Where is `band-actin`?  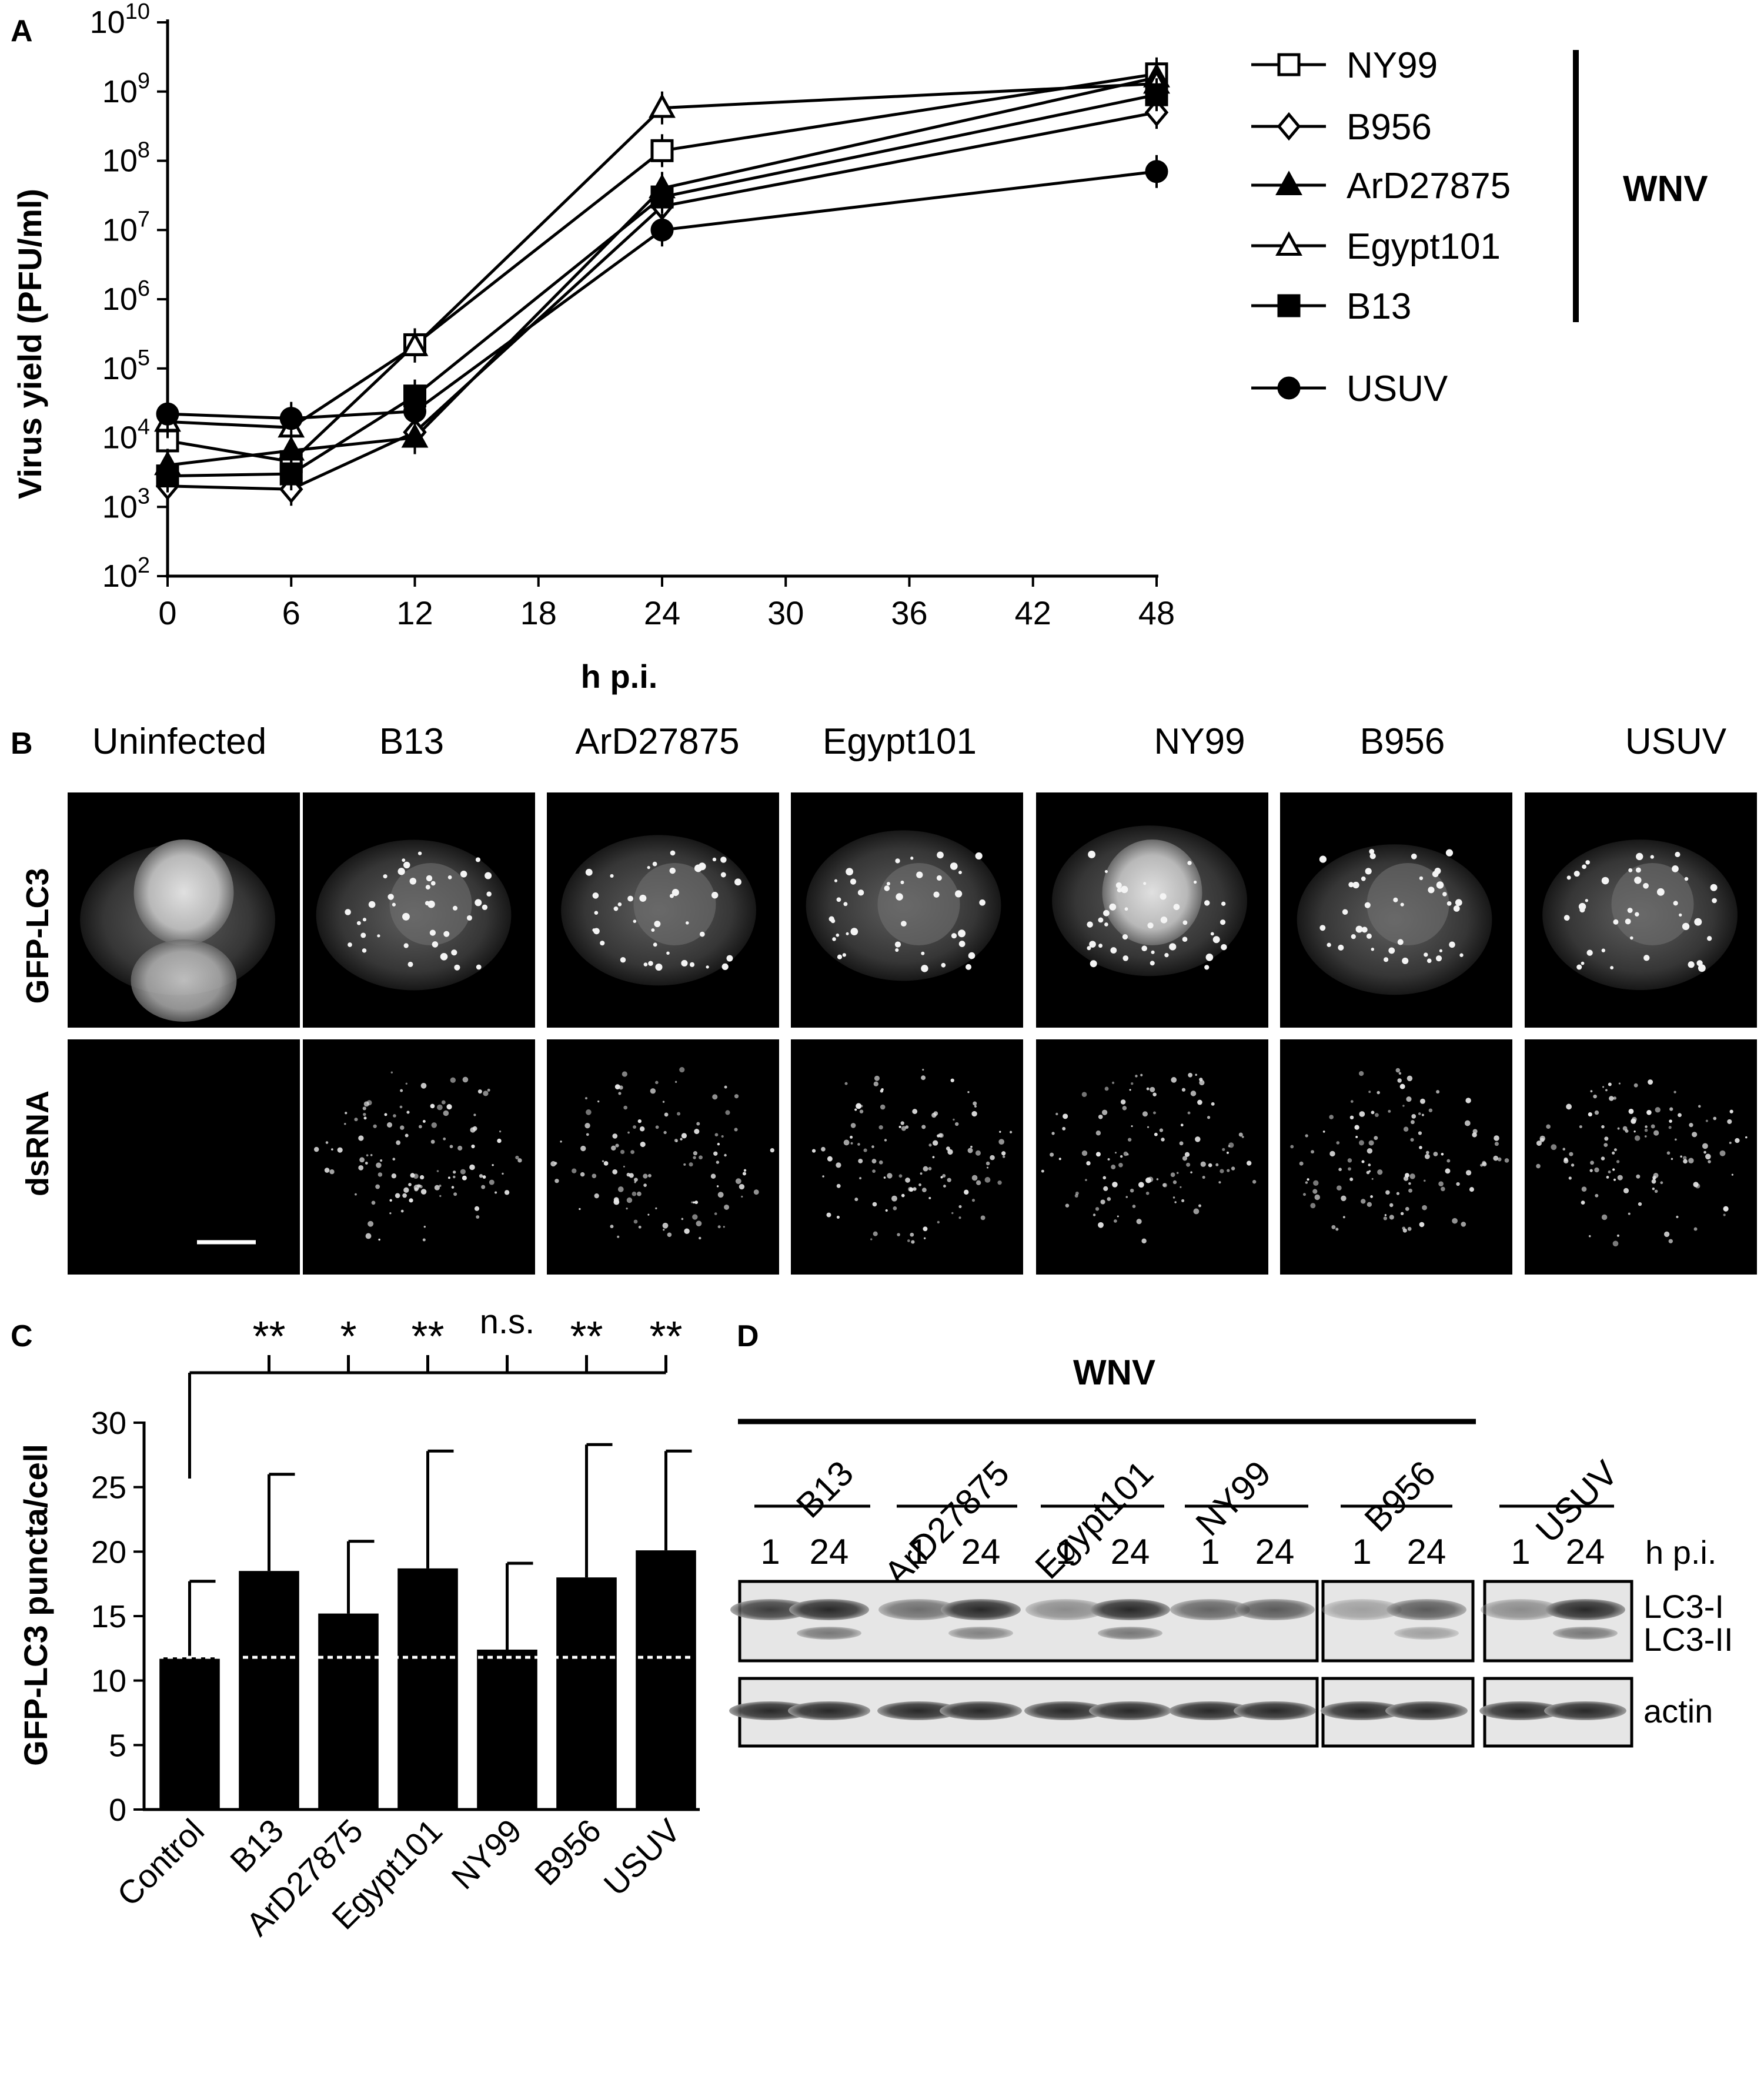 band-actin is located at coordinates (1520, 1710).